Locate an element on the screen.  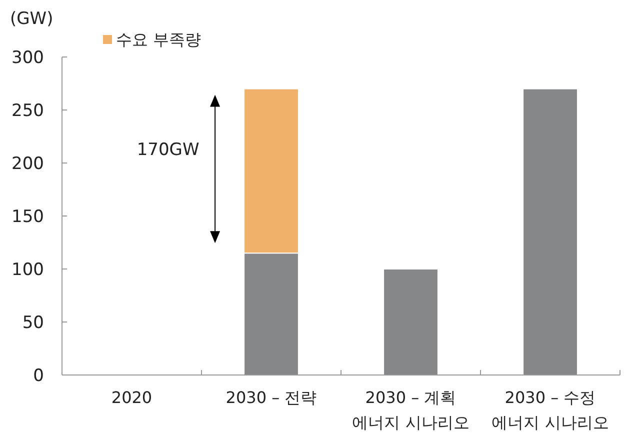
y-axis-title: (GW) is located at coordinates (32, 19).